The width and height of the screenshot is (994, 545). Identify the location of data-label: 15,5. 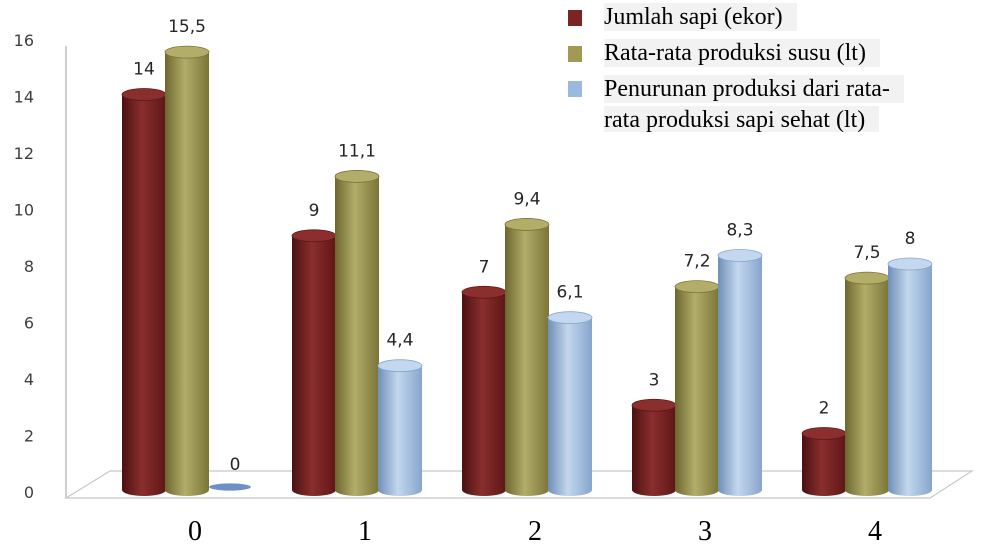
(187, 27).